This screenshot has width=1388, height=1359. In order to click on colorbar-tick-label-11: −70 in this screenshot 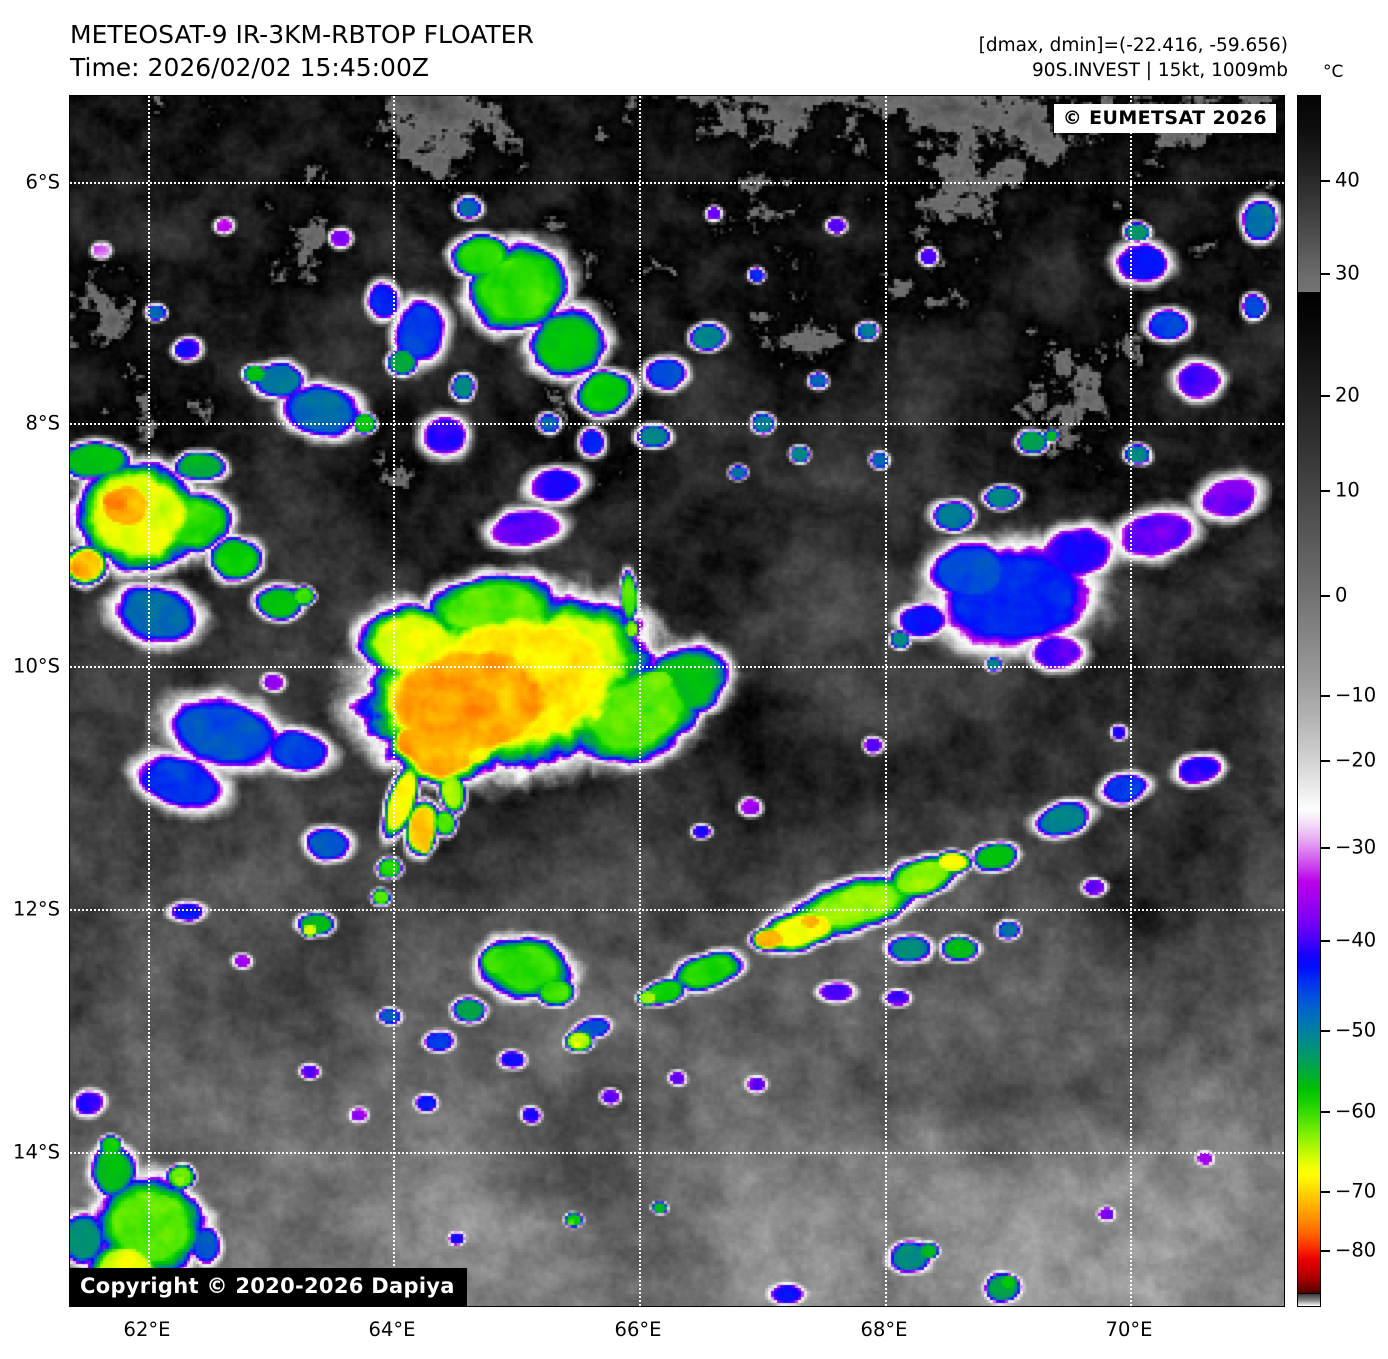, I will do `click(1356, 1191)`.